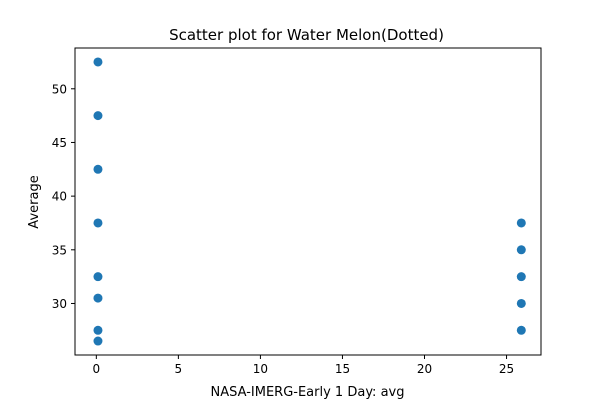 The height and width of the screenshot is (400, 600). What do you see at coordinates (59, 197) in the screenshot?
I see `y-tick-label: 40` at bounding box center [59, 197].